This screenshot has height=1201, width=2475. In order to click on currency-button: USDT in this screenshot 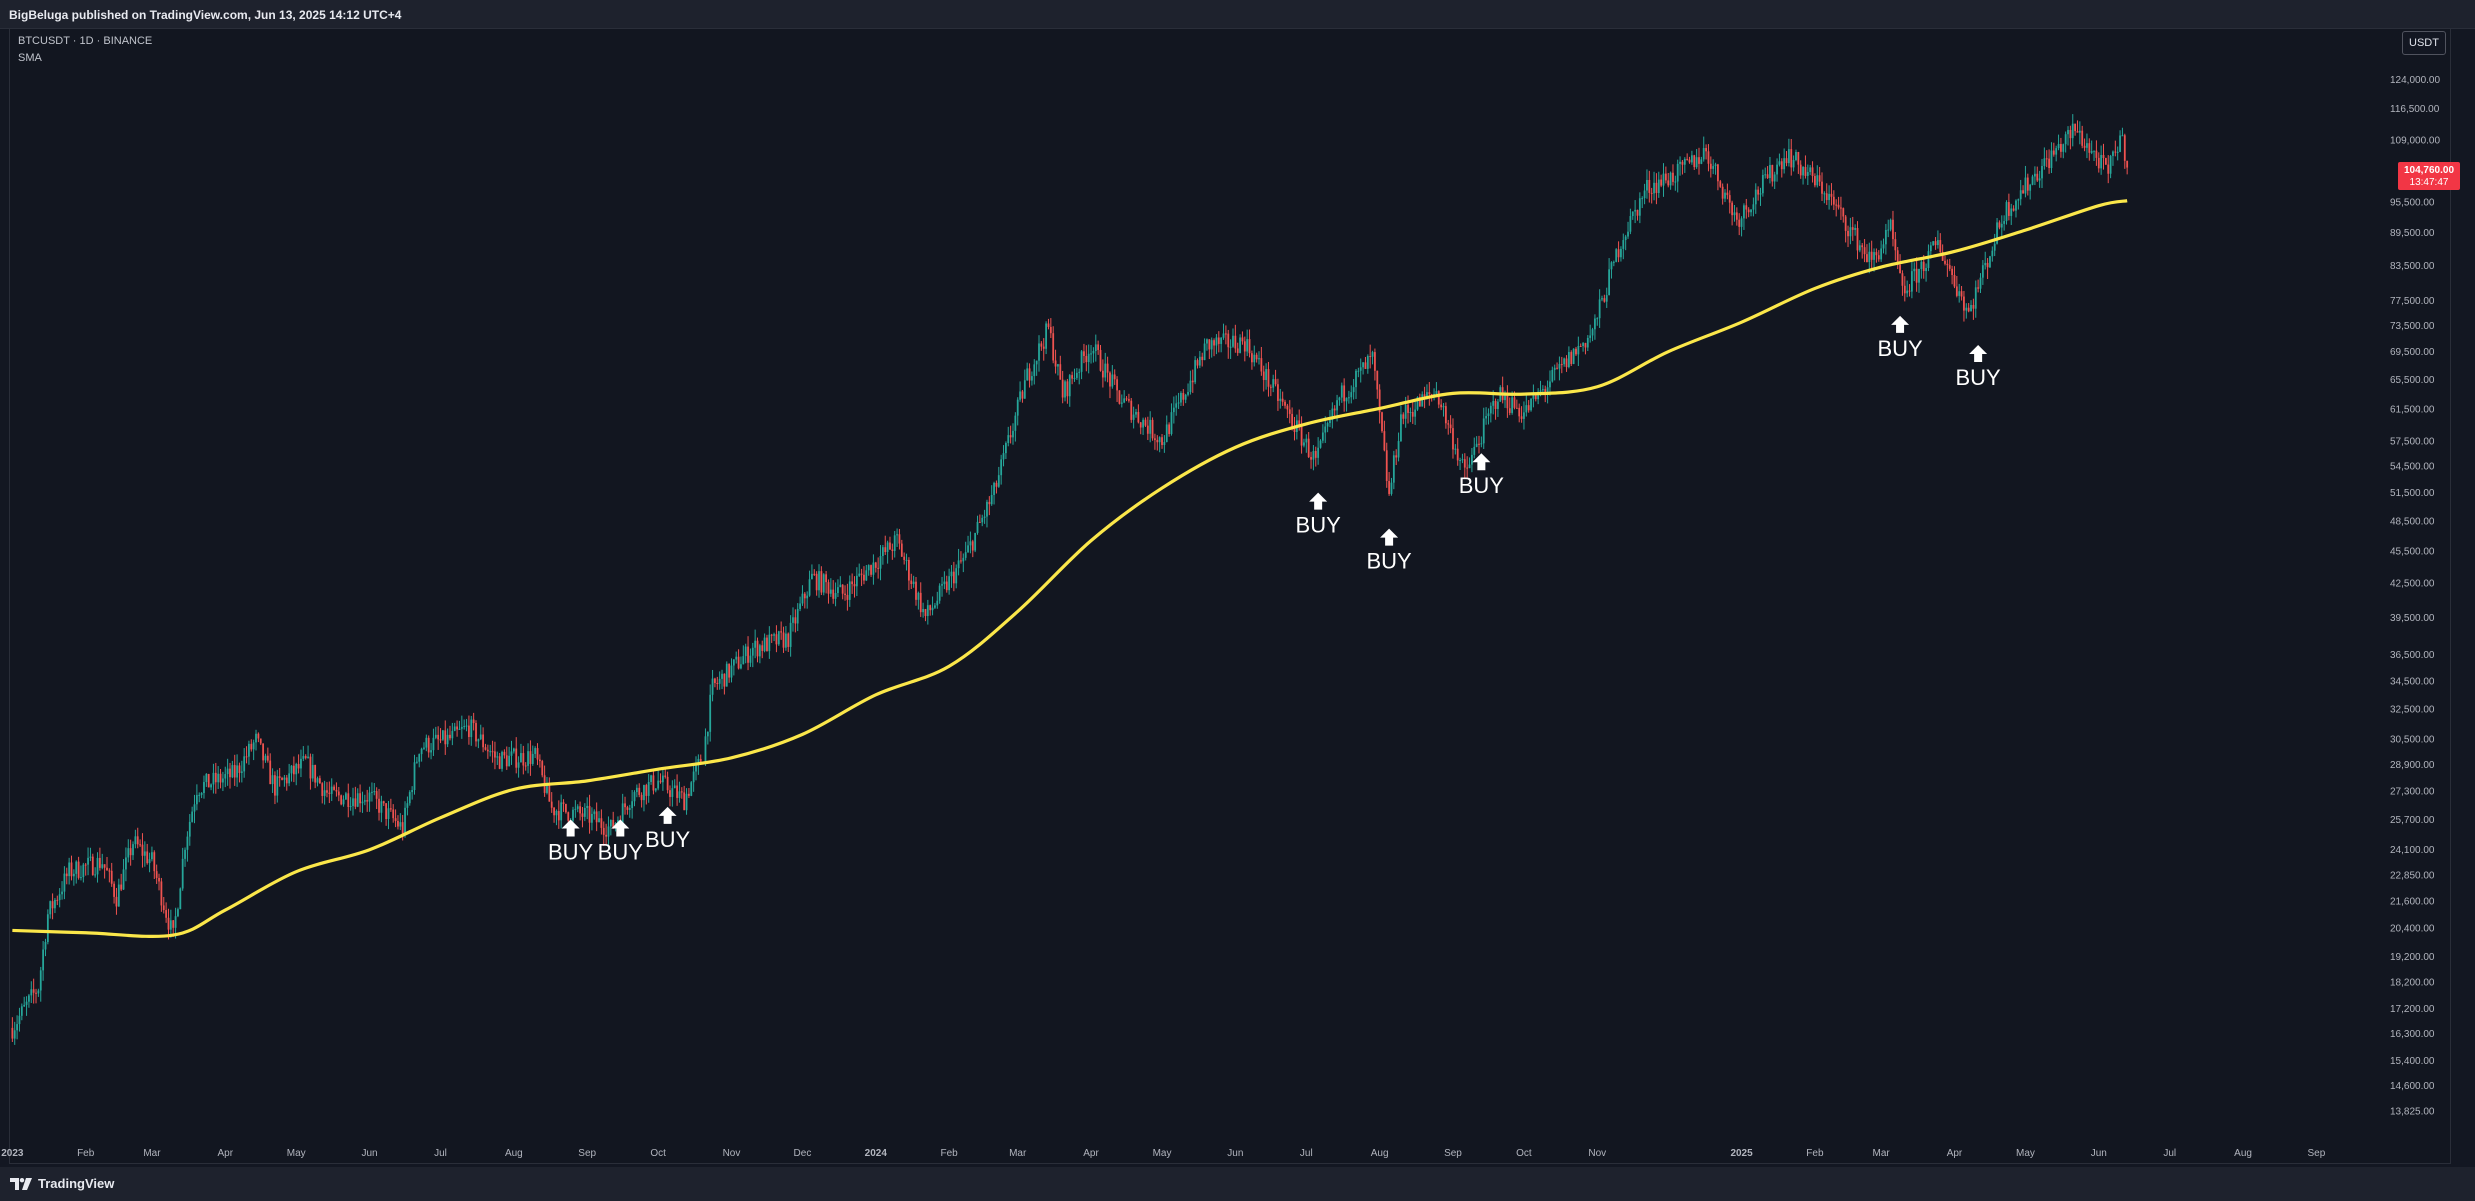, I will do `click(2424, 43)`.